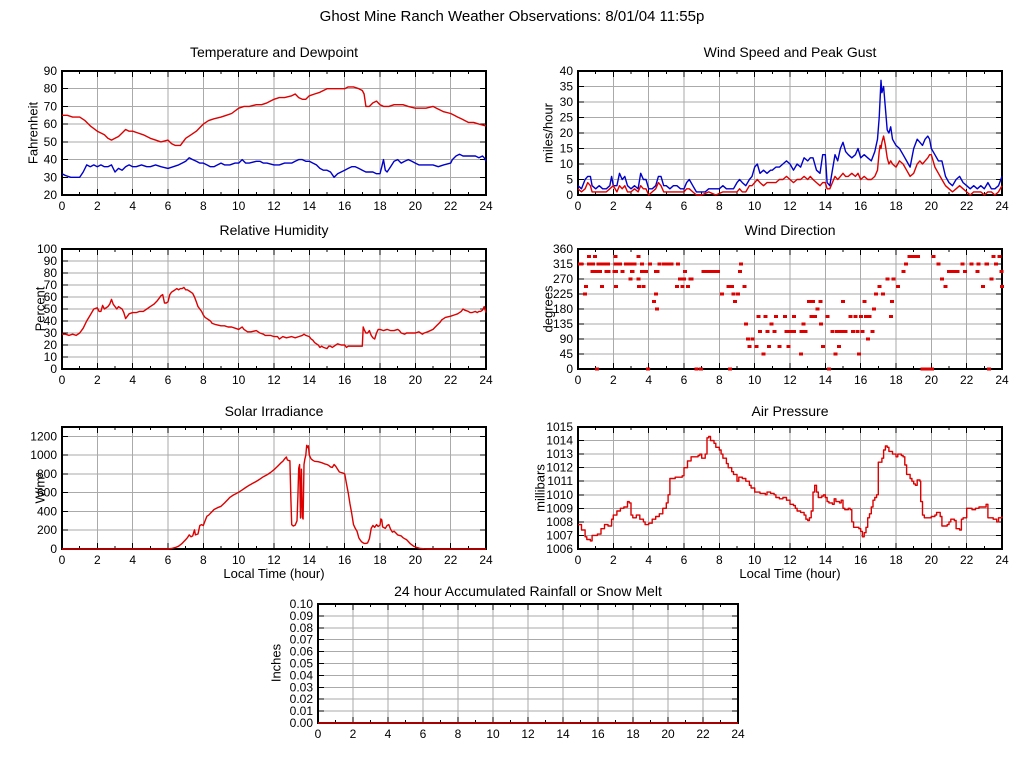 This screenshot has width=1024, height=768. Describe the element at coordinates (567, 354) in the screenshot. I see `svg-text: 45` at that location.